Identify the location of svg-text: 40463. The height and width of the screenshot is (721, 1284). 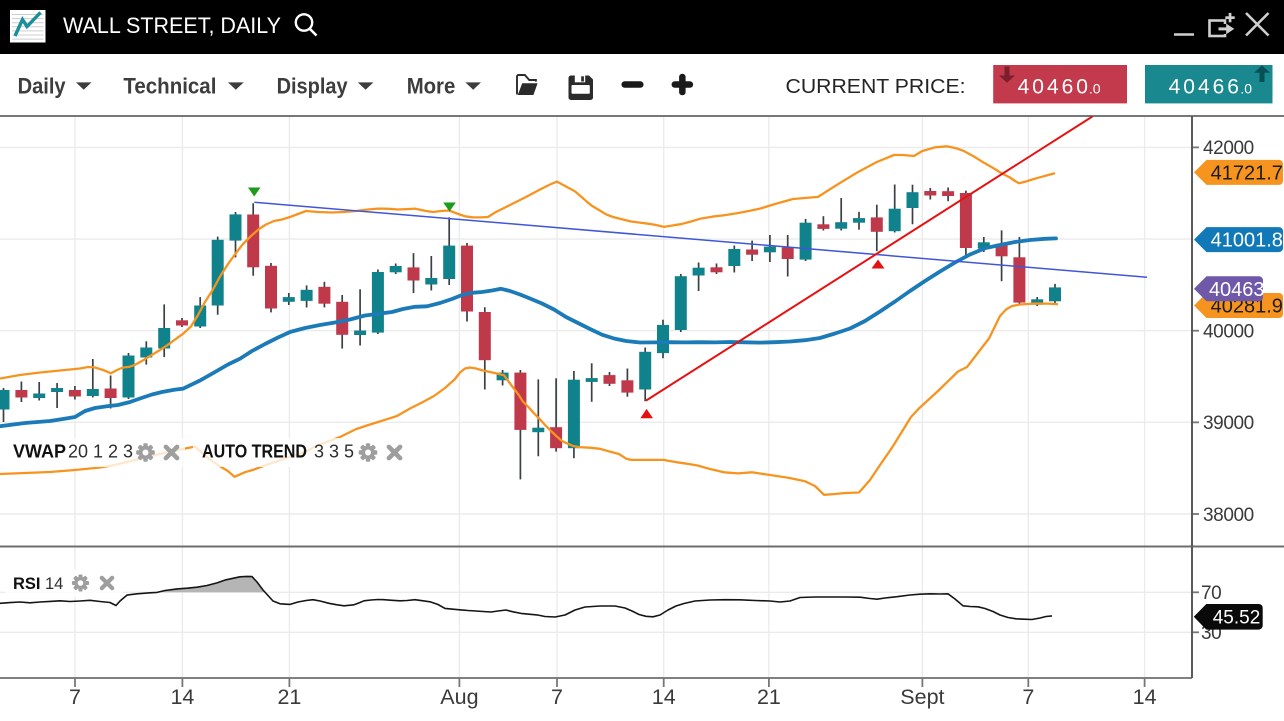
(1237, 290).